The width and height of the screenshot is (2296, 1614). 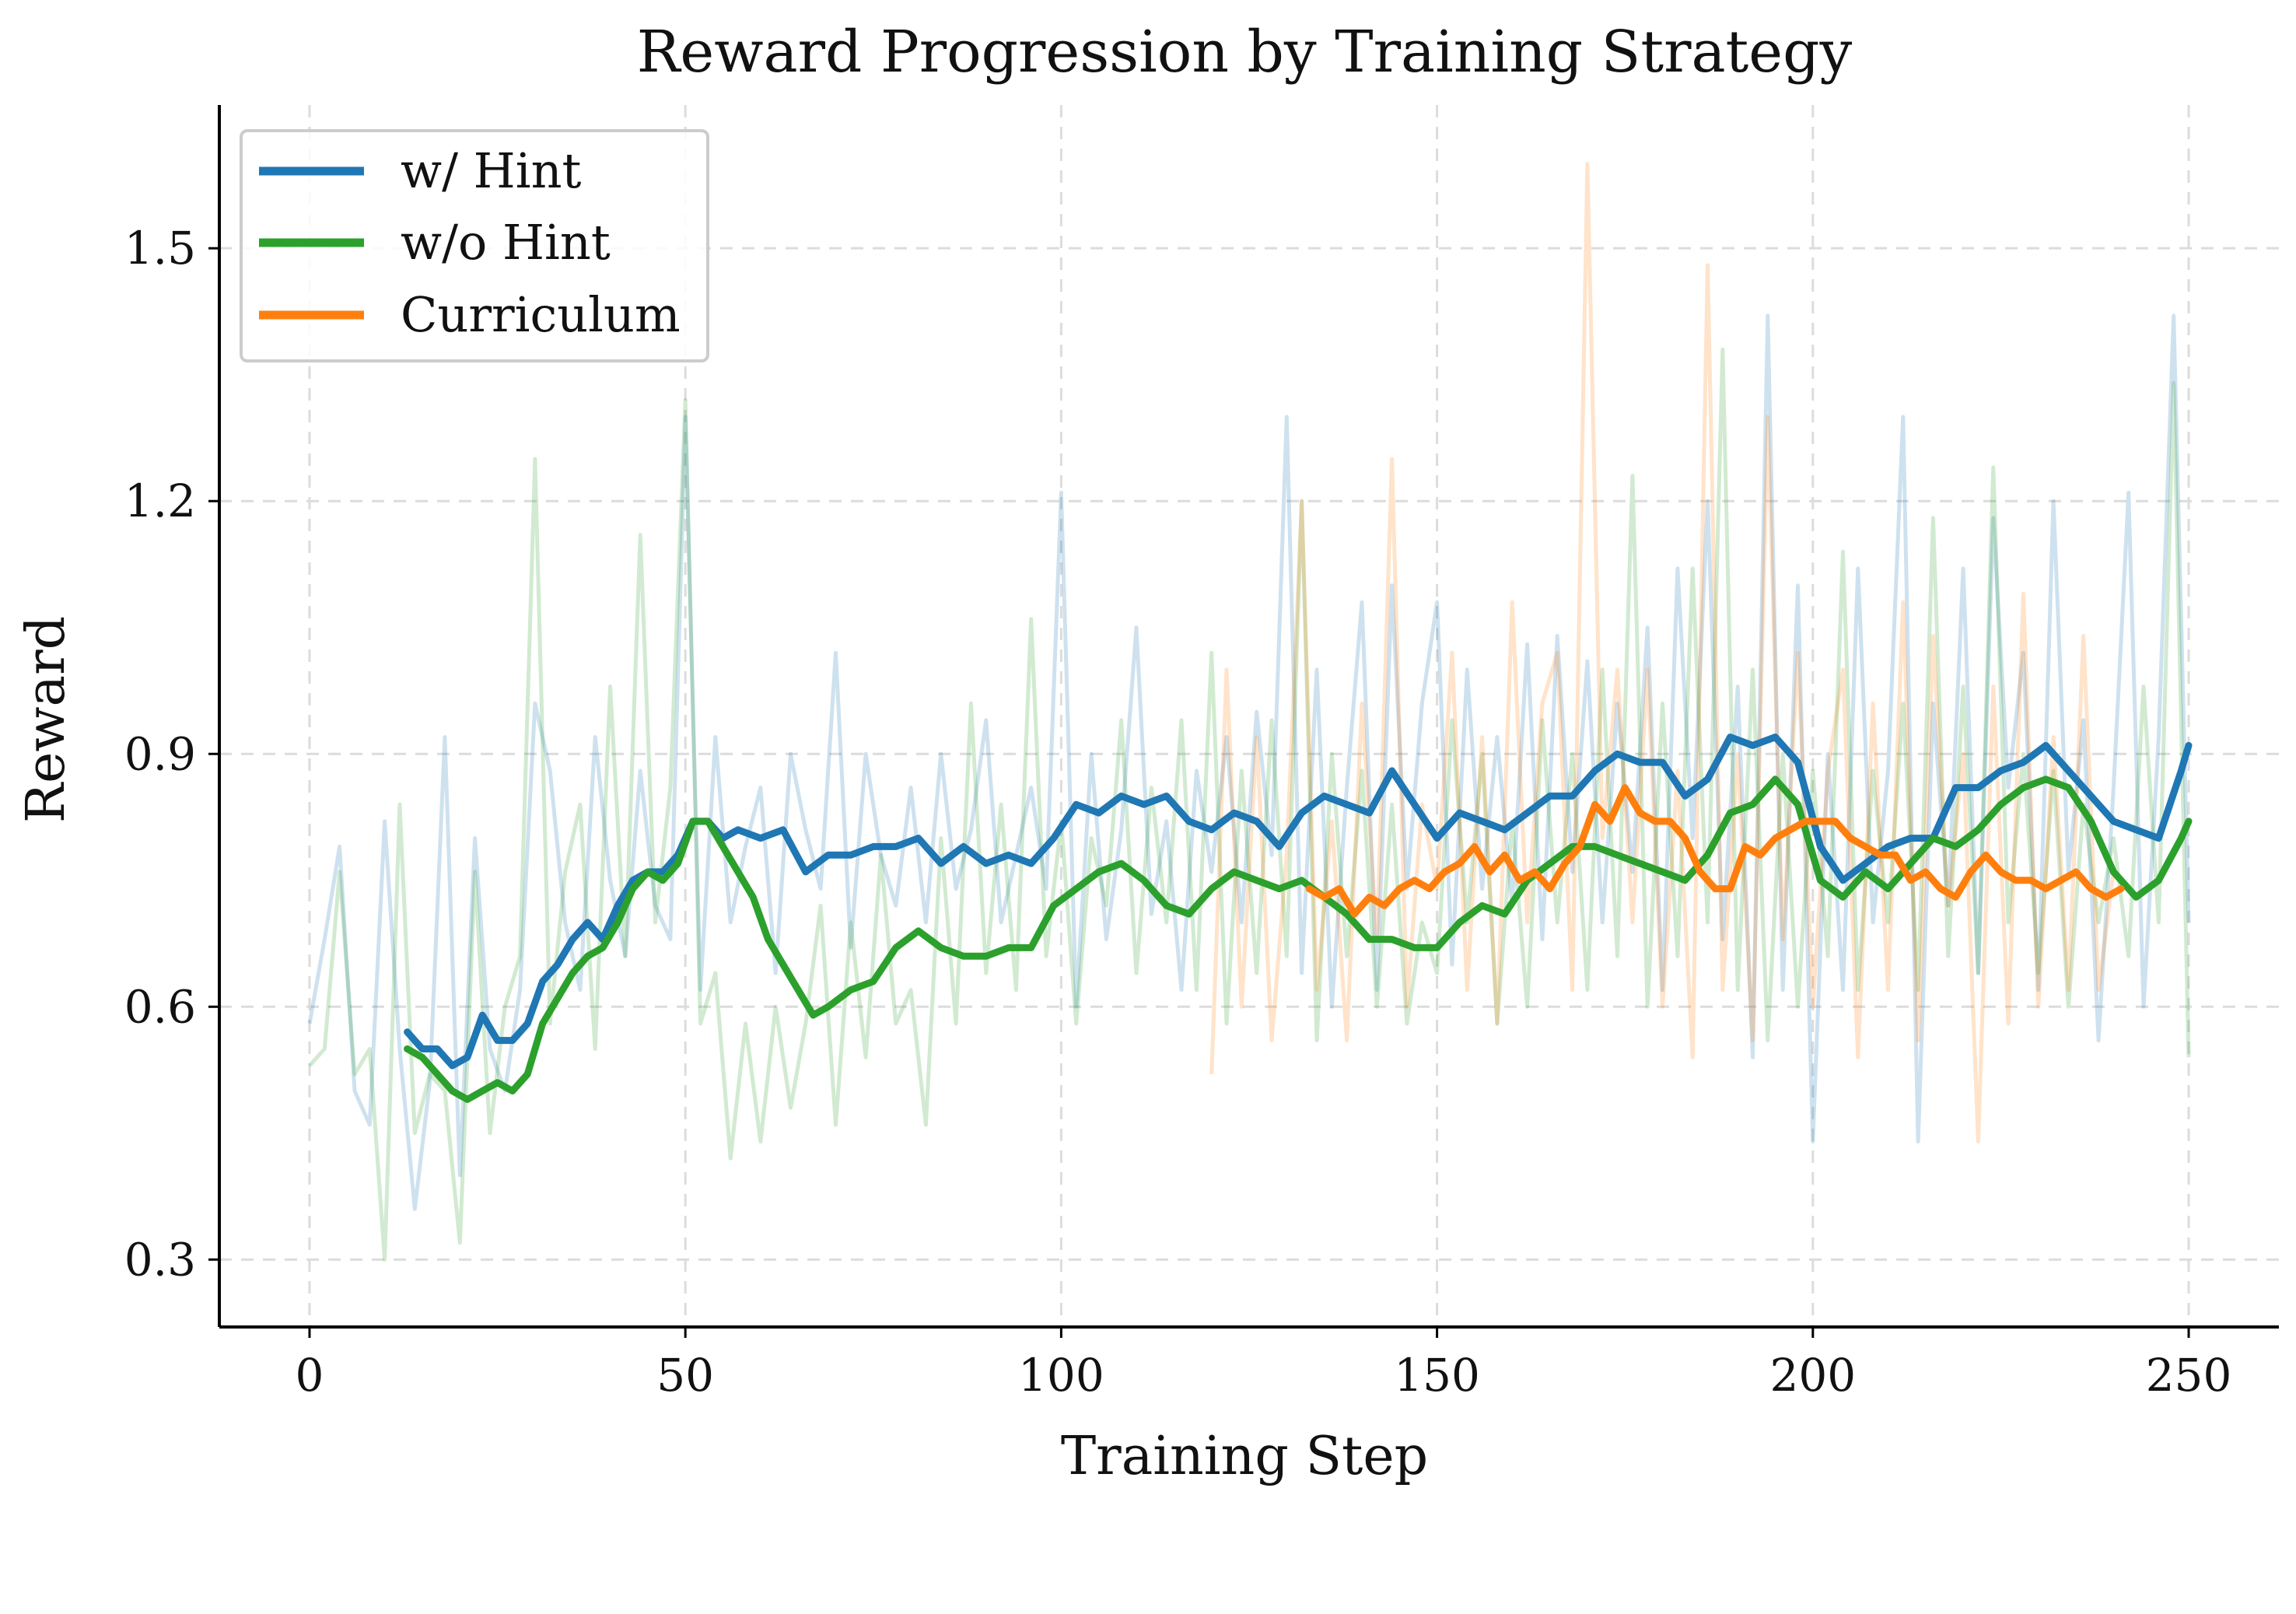 I want to click on legend-label-wo-hint: w/o Hint, so click(x=506, y=242).